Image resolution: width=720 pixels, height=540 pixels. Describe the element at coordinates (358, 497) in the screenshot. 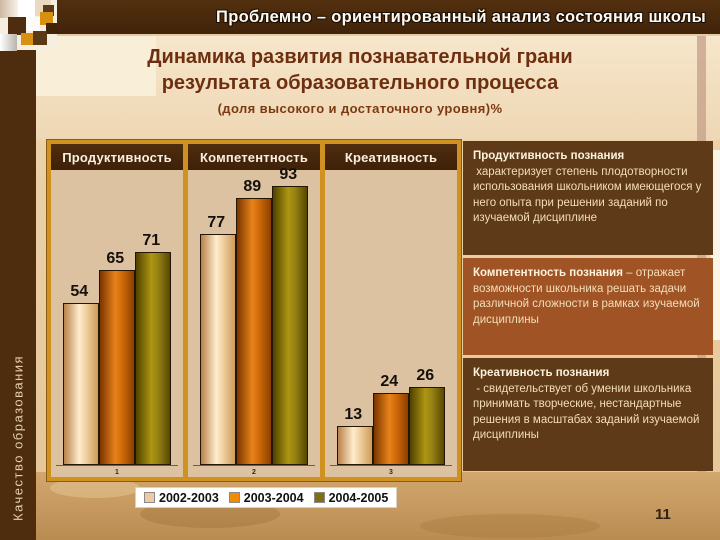

I see `legend-label: 2004-2005` at that location.